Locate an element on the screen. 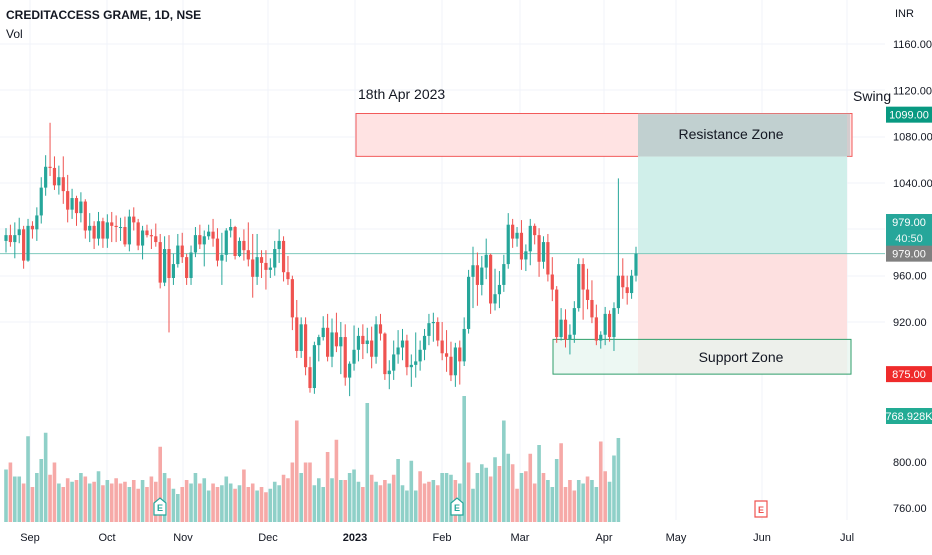  price-tick-label: 960.00 is located at coordinates (910, 277).